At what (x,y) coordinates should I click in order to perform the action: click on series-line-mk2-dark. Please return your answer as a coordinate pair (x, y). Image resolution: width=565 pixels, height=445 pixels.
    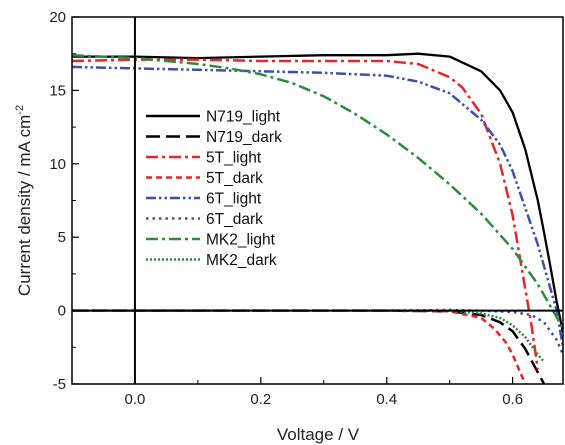
    Looking at the image, I should click on (309, 336).